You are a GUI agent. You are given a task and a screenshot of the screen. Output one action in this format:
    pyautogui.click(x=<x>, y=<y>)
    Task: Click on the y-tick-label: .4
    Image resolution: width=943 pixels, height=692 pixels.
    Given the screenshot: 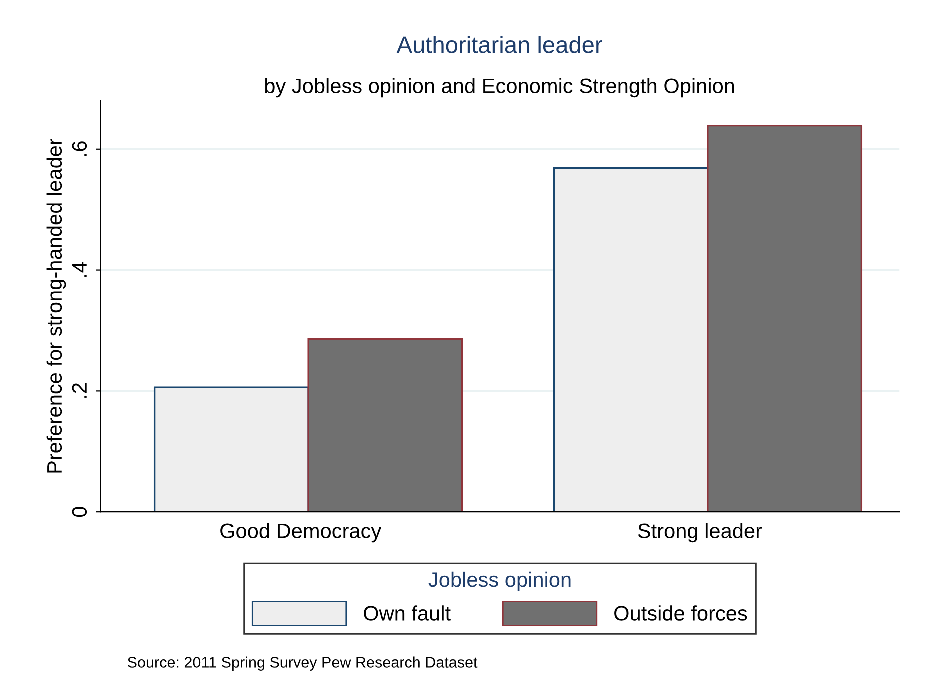 What is the action you would take?
    pyautogui.click(x=79, y=270)
    